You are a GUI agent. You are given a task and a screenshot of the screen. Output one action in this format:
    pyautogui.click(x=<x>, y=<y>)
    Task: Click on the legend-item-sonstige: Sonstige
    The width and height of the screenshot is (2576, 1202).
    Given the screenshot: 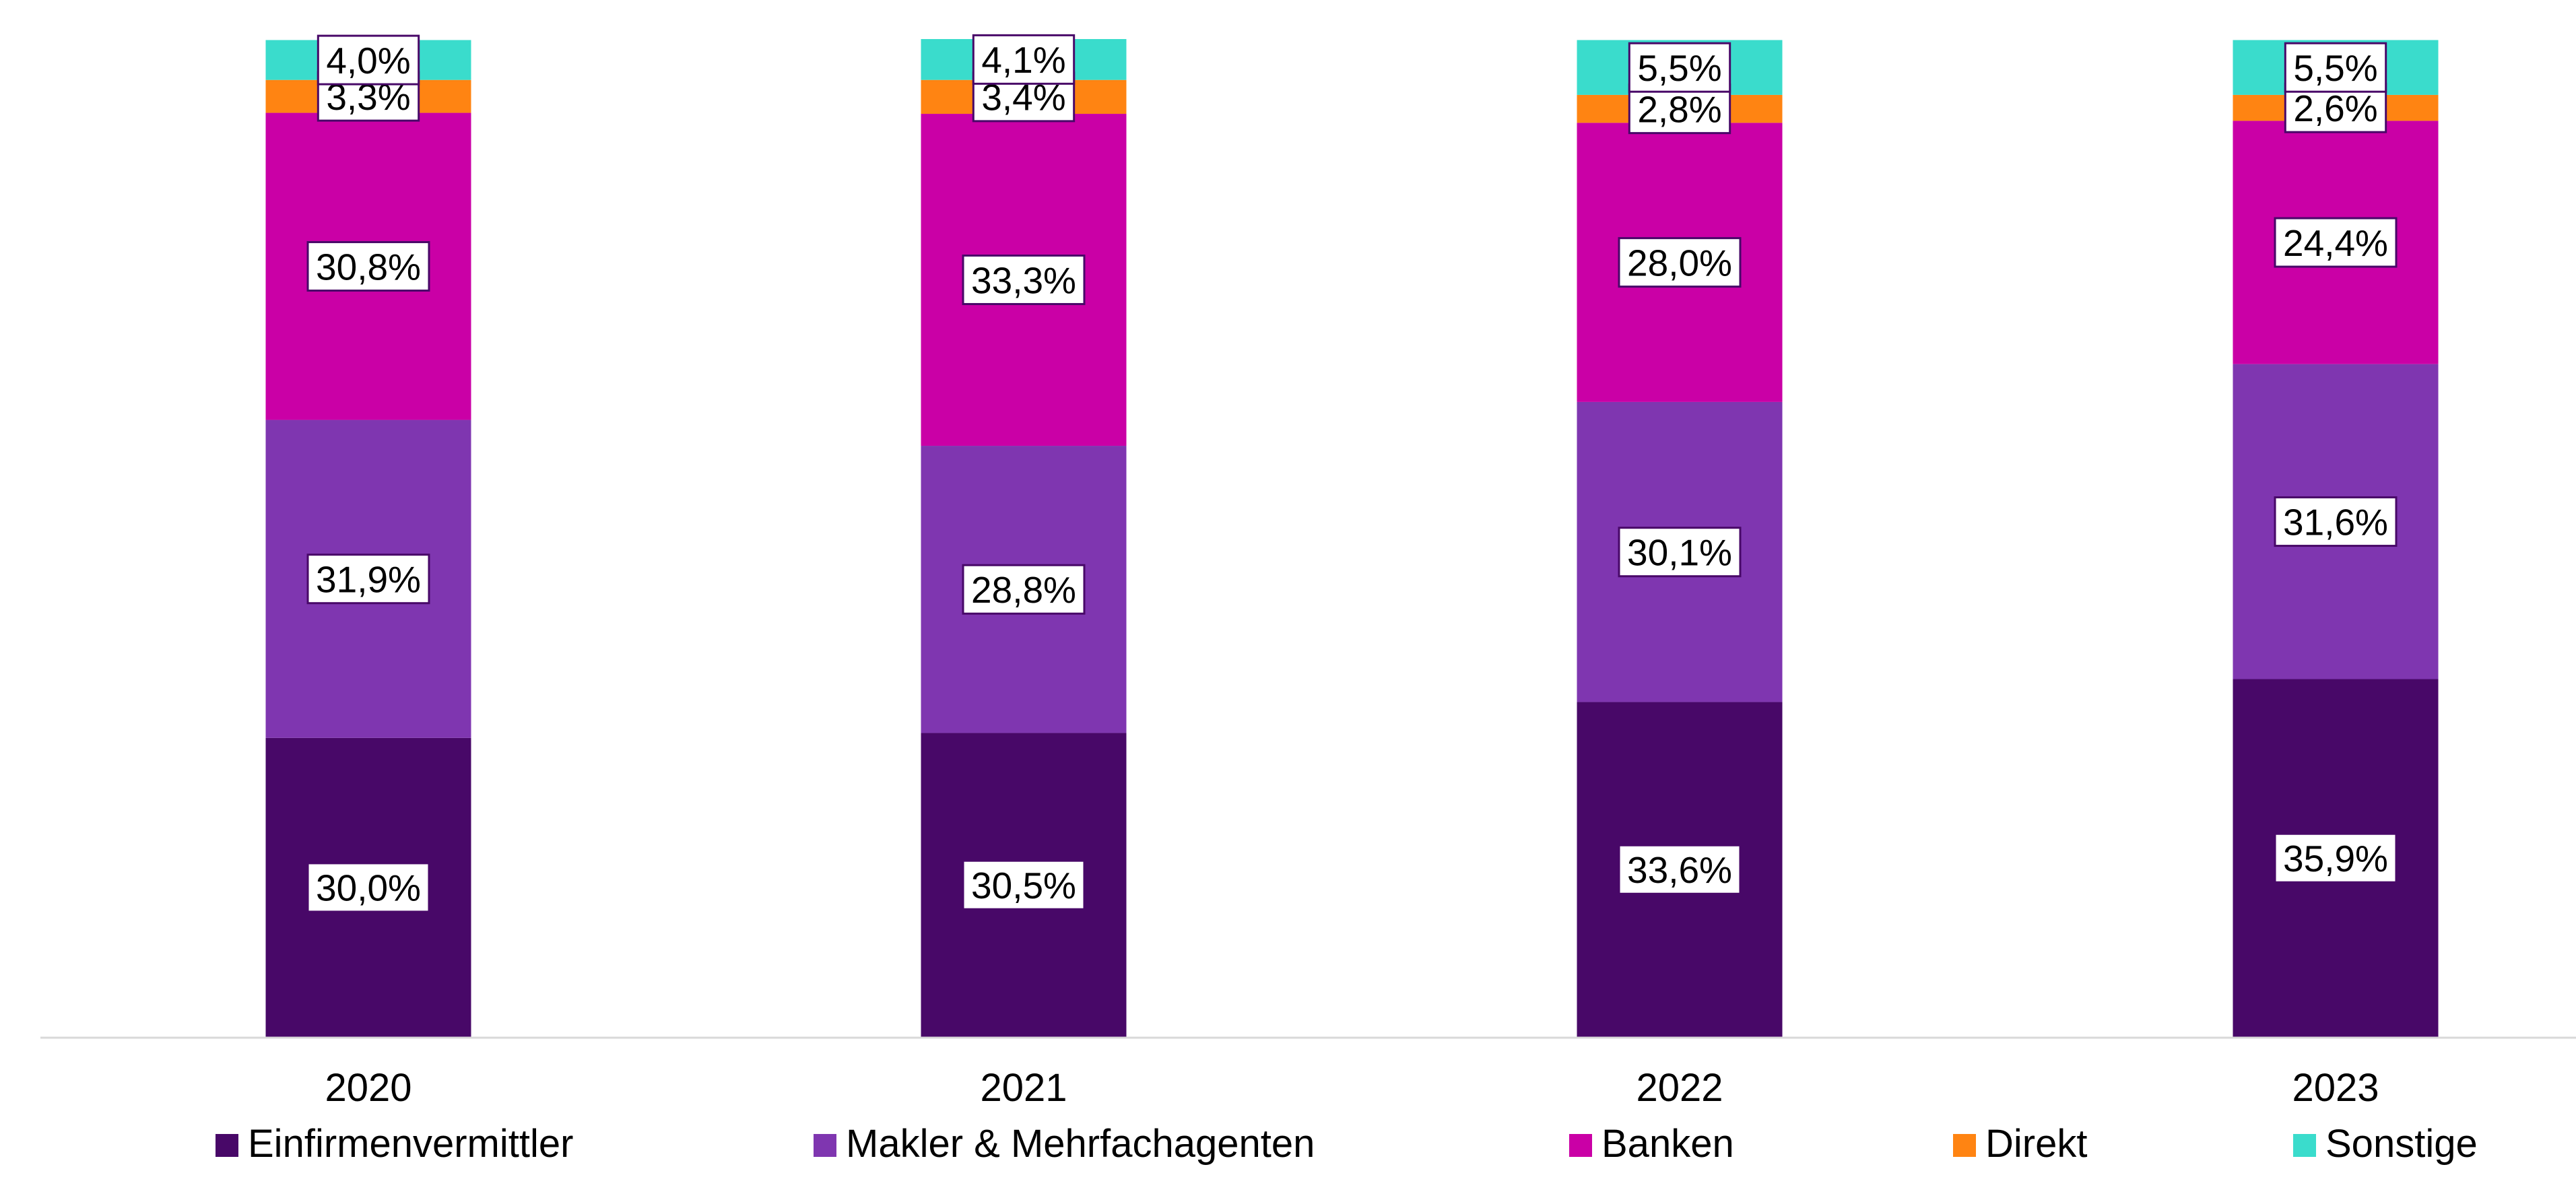 What is the action you would take?
    pyautogui.click(x=2385, y=1144)
    